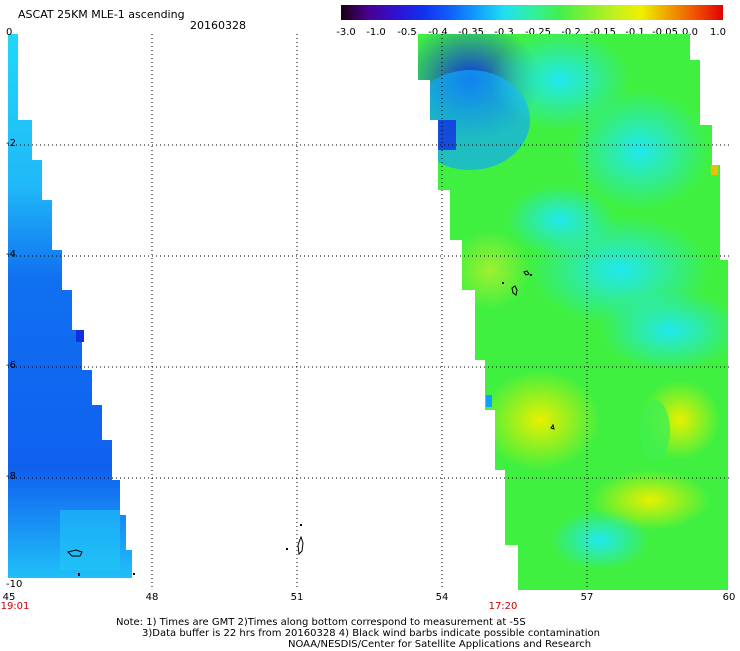 This screenshot has width=740, height=651. I want to click on lat-label: -8, so click(11, 476).